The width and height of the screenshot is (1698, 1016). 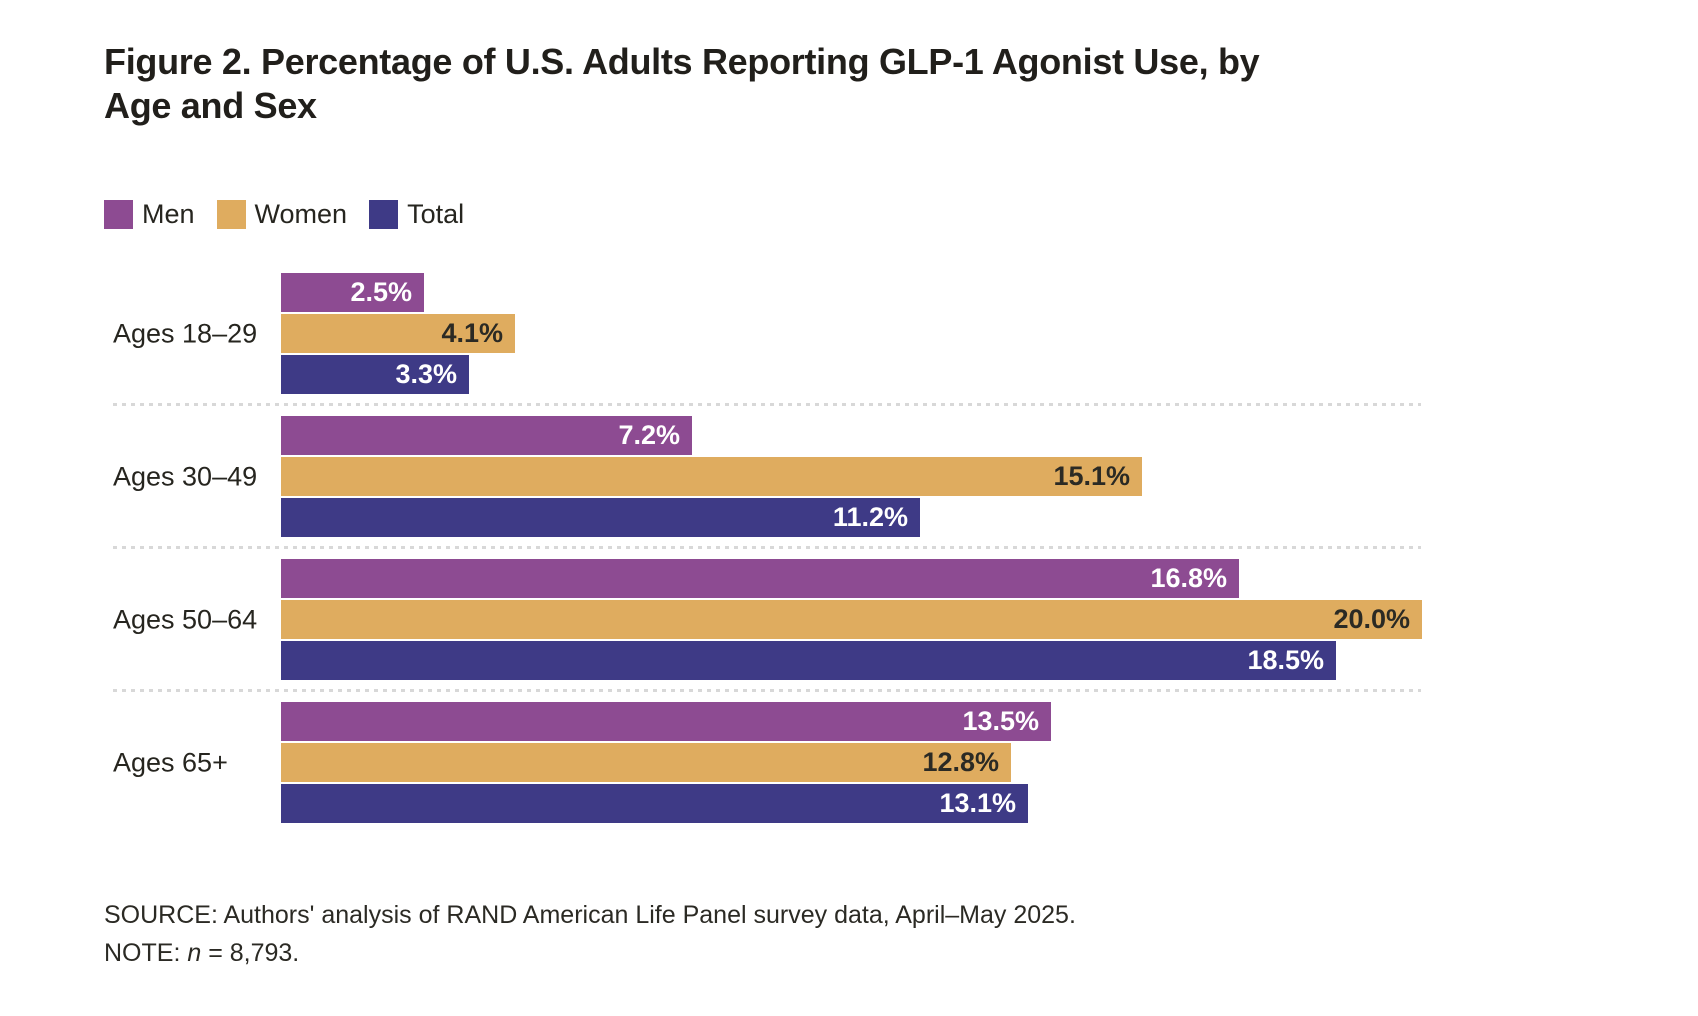 I want to click on legend-item-men: Men, so click(x=149, y=214).